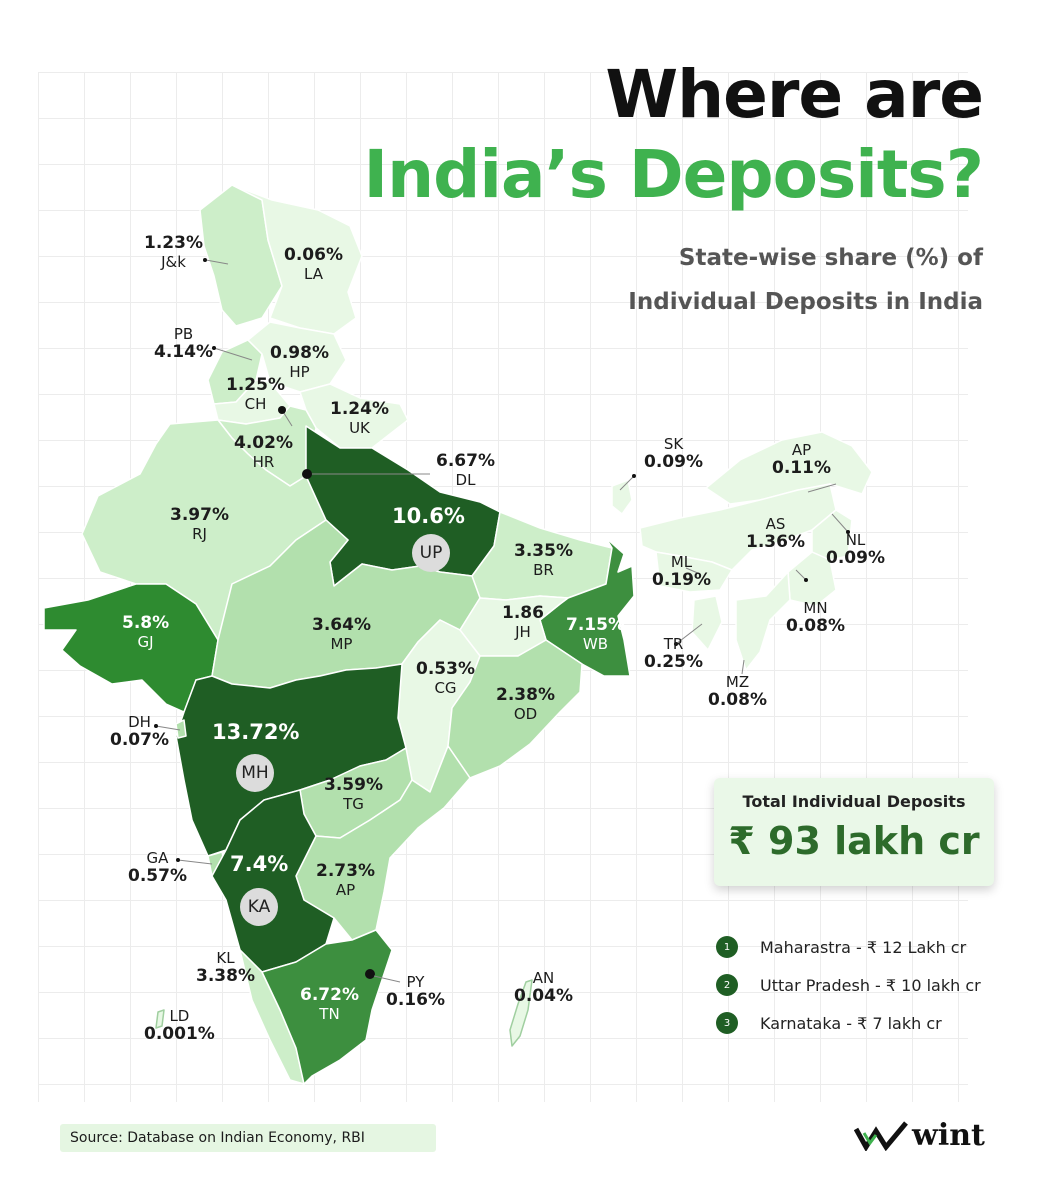 This screenshot has width=1041, height=1200. Describe the element at coordinates (543, 988) in the screenshot. I see `label-an: AN 0.04%` at that location.